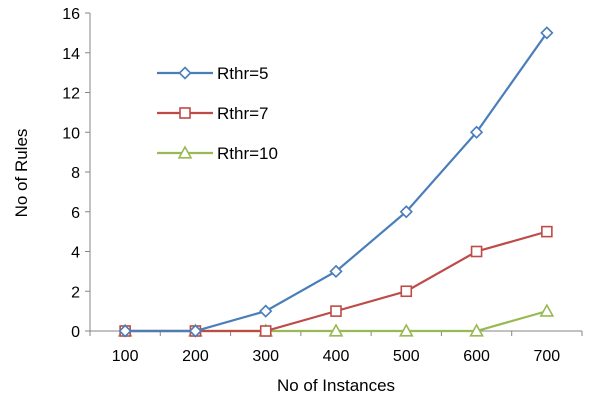  I want to click on legend-label: Rthr=5, so click(243, 73).